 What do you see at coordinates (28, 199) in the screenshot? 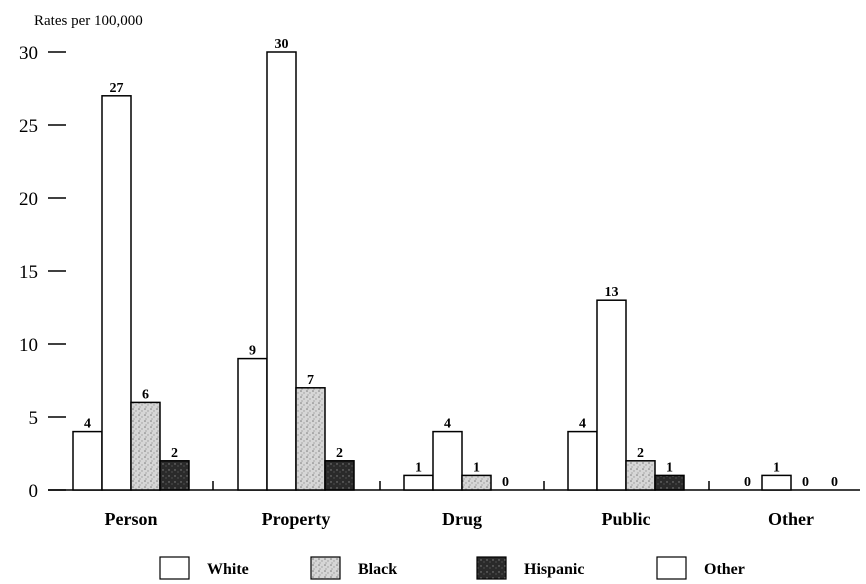
I see `y-tick-label: 20` at bounding box center [28, 199].